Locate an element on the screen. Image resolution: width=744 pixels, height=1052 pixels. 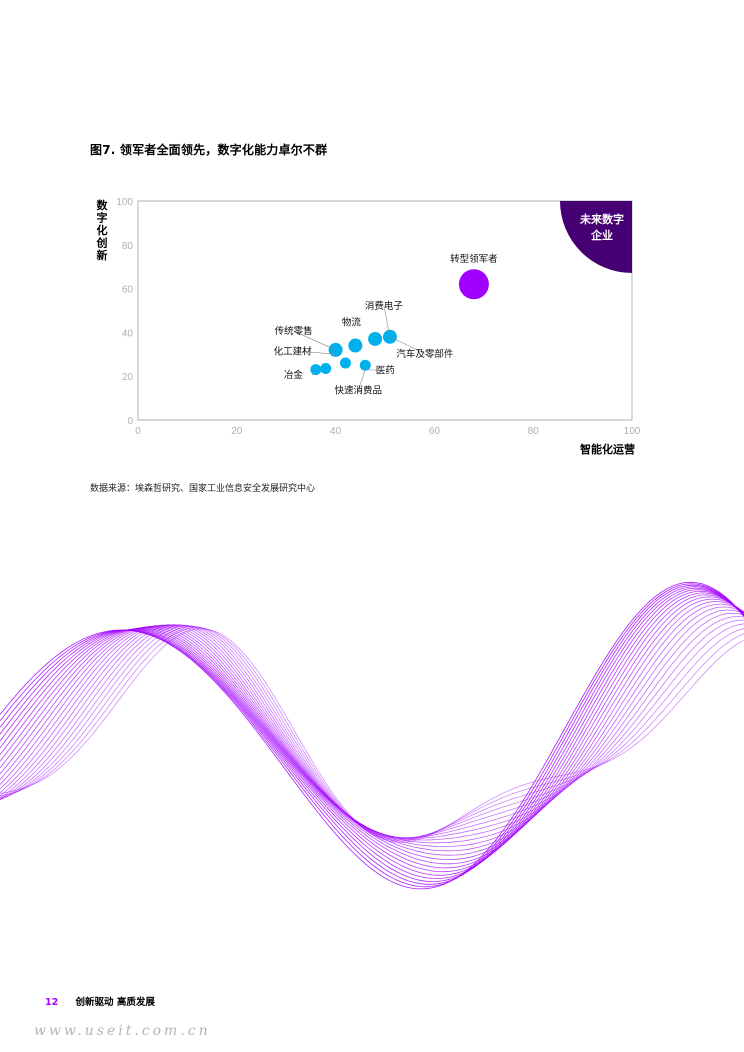
y-axis-label-char: 创 is located at coordinates (102, 243).